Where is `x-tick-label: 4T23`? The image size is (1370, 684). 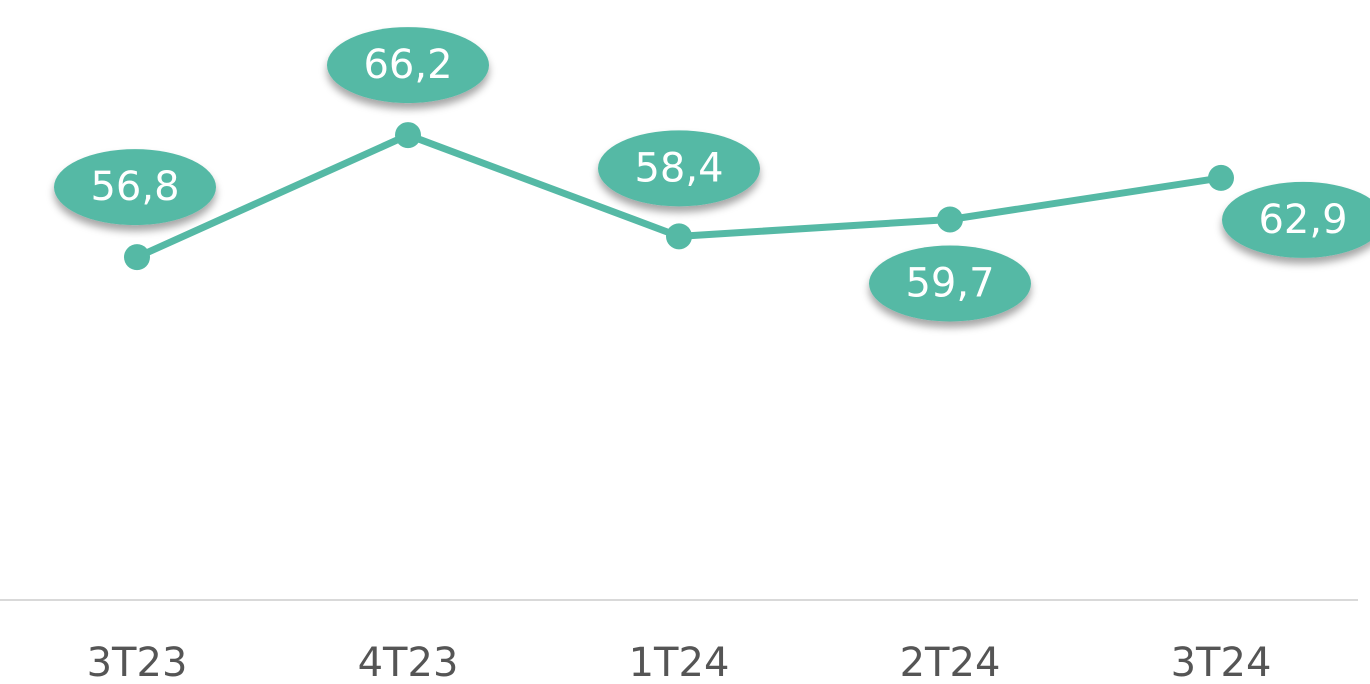 x-tick-label: 4T23 is located at coordinates (408, 662).